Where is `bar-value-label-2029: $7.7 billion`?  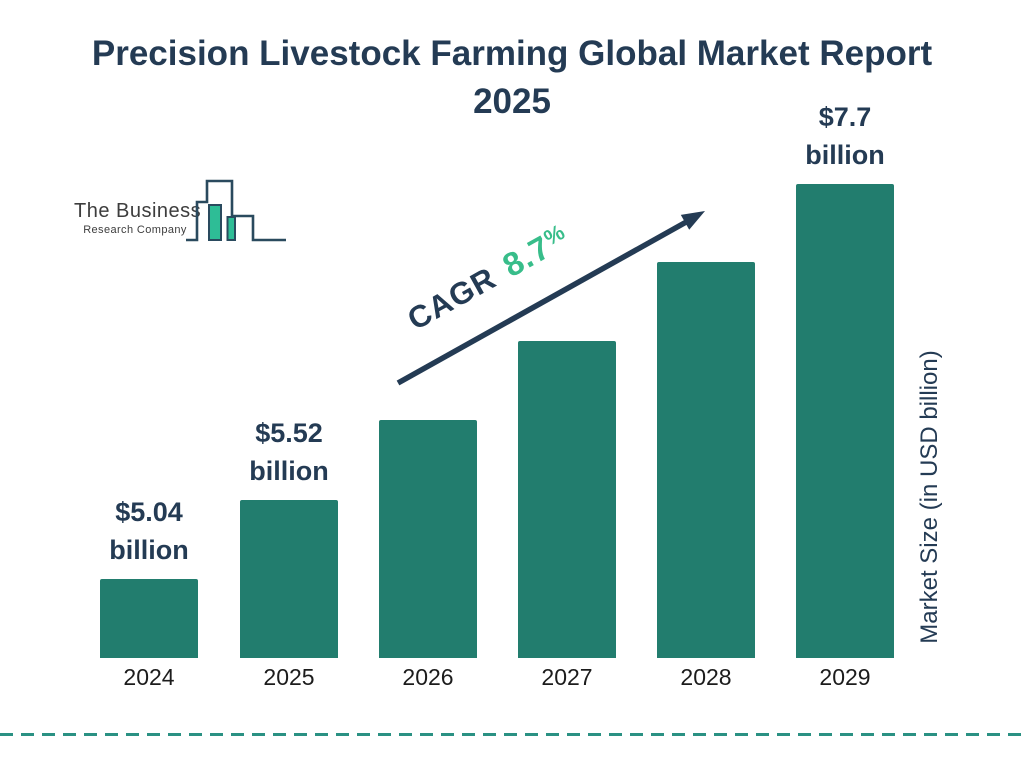
bar-value-label-2029: $7.7 billion is located at coordinates (845, 136).